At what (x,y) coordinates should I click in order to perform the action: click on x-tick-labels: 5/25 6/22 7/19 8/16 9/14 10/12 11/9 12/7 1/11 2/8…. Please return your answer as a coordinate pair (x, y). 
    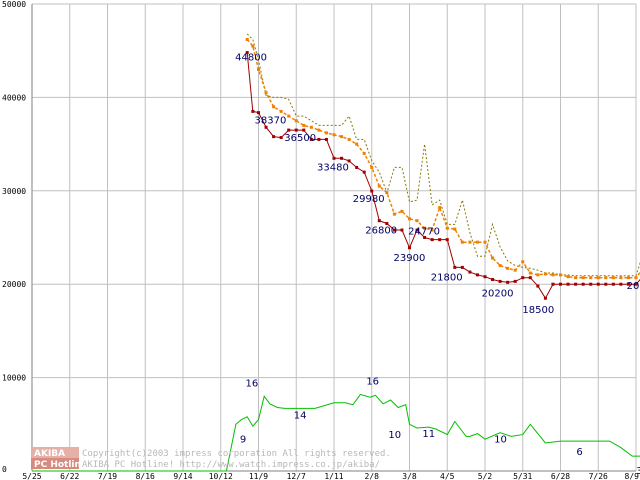
    Looking at the image, I should click on (330, 476).